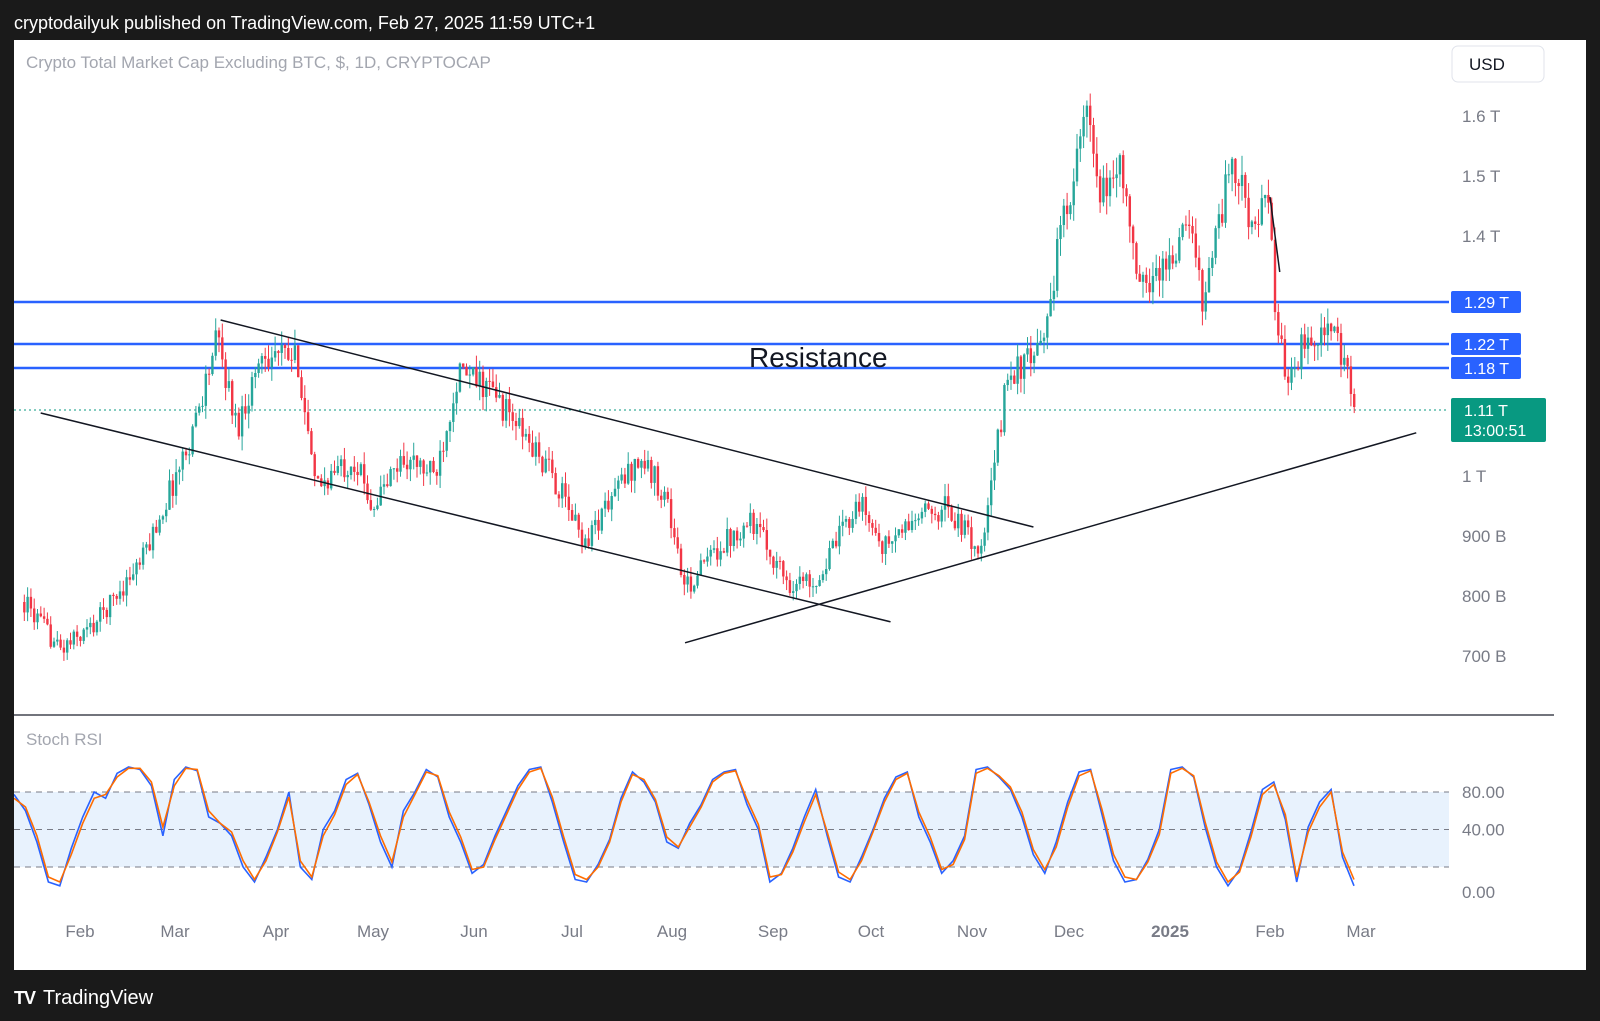 The image size is (1600, 1021). What do you see at coordinates (818, 357) in the screenshot?
I see `resistance-annotation: Resistance` at bounding box center [818, 357].